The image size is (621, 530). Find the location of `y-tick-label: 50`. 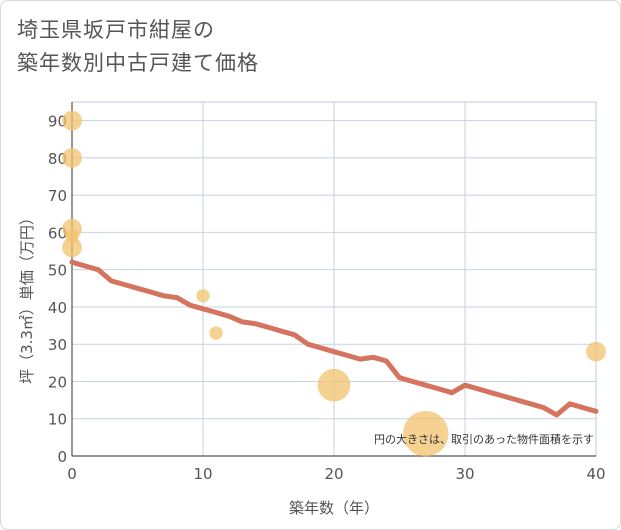

y-tick-label: 50 is located at coordinates (57, 271).